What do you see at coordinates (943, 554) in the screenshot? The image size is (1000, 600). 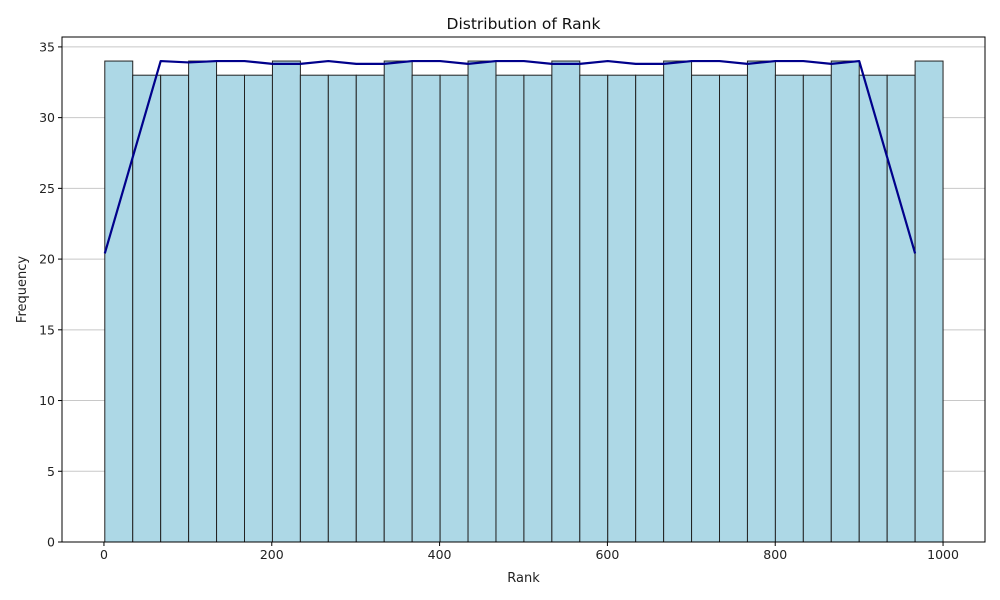 I see `x-tick-label-5: 1000` at bounding box center [943, 554].